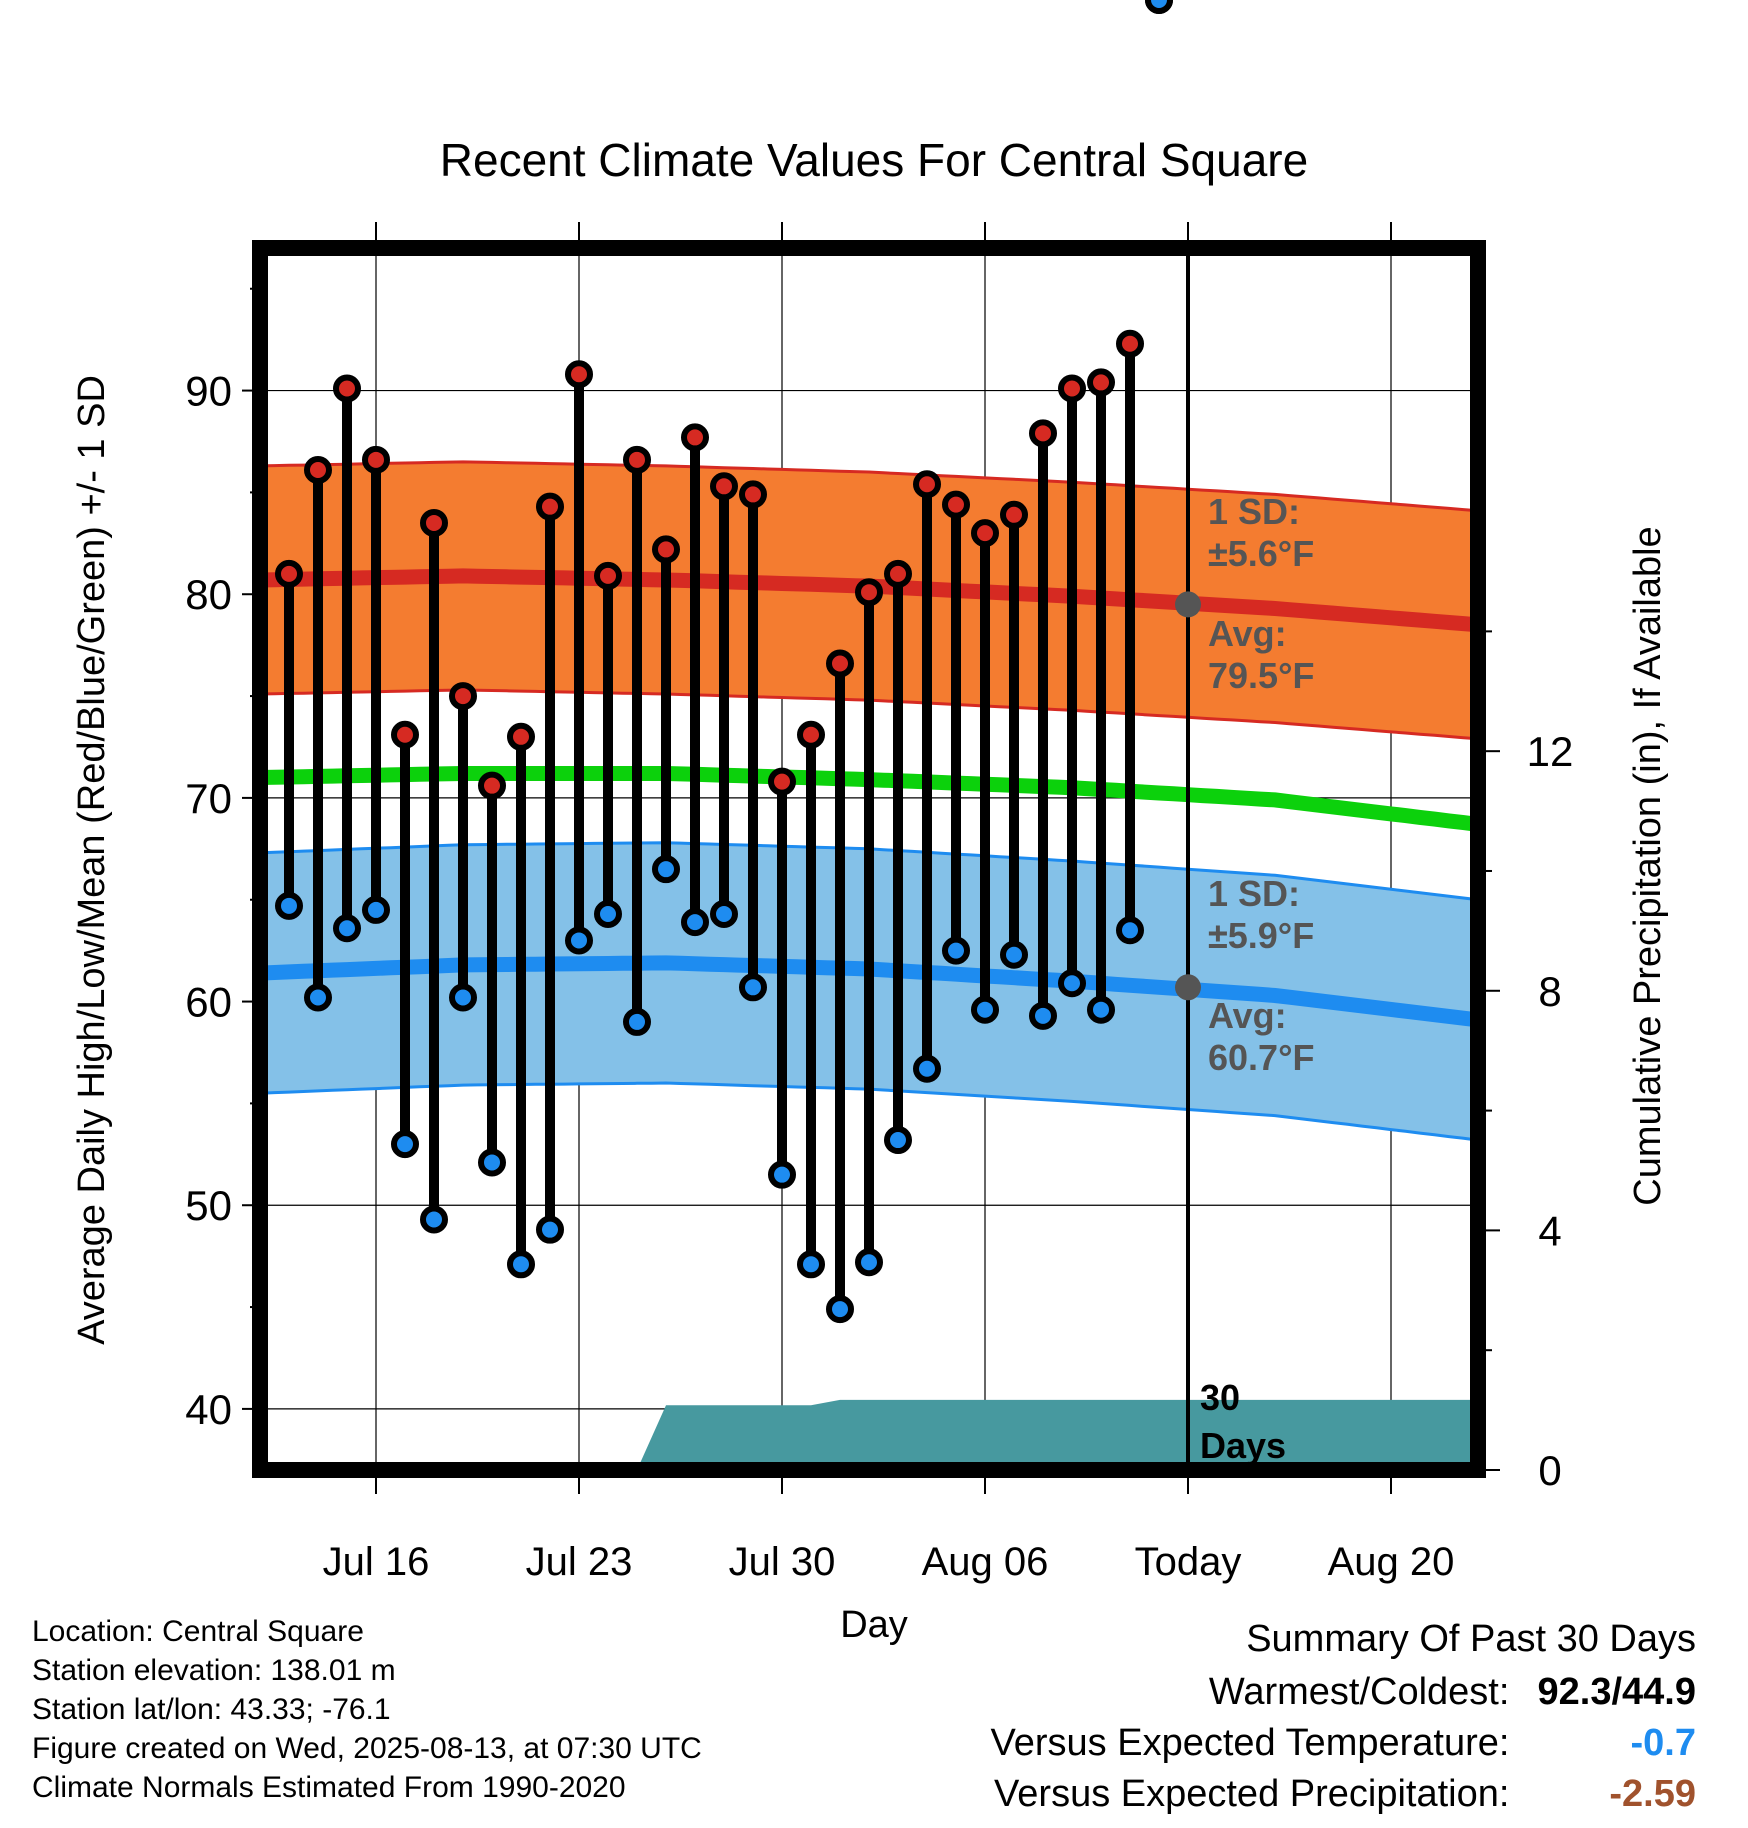  What do you see at coordinates (1188, 604) in the screenshot?
I see `today-high-normal-point` at bounding box center [1188, 604].